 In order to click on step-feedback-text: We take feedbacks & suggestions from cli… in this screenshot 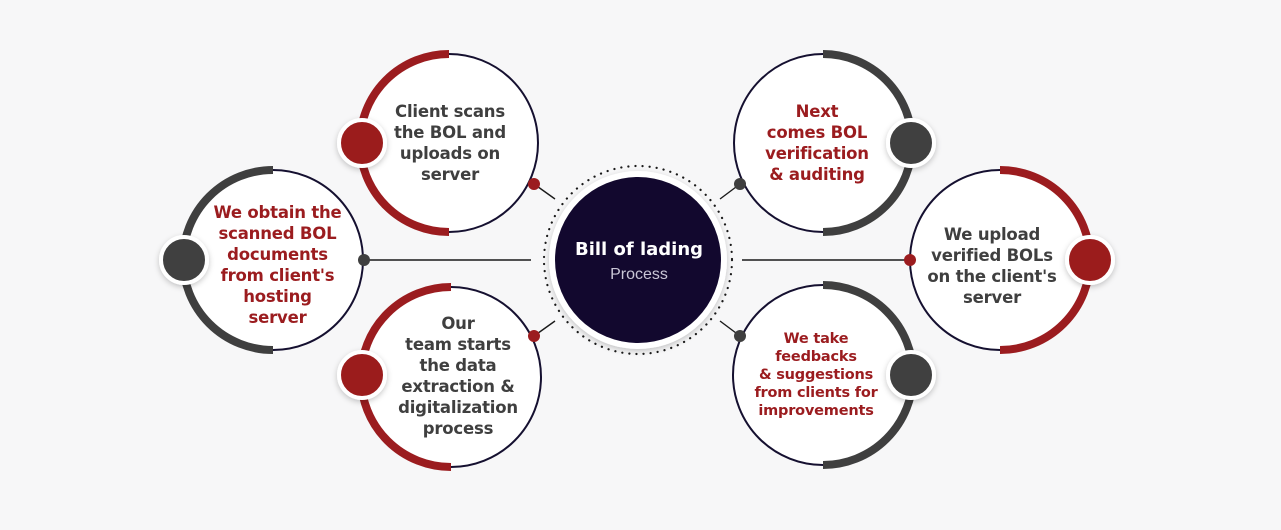, I will do `click(816, 375)`.